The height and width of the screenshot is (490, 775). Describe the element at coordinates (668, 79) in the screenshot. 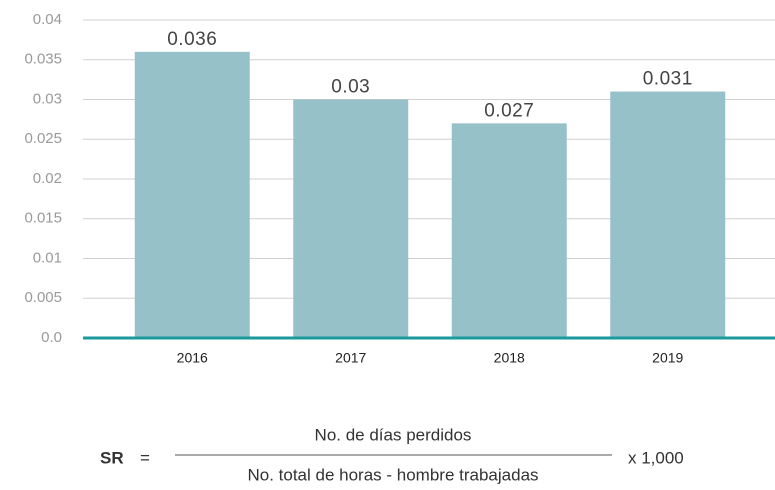

I see `data-label: 0.031` at that location.